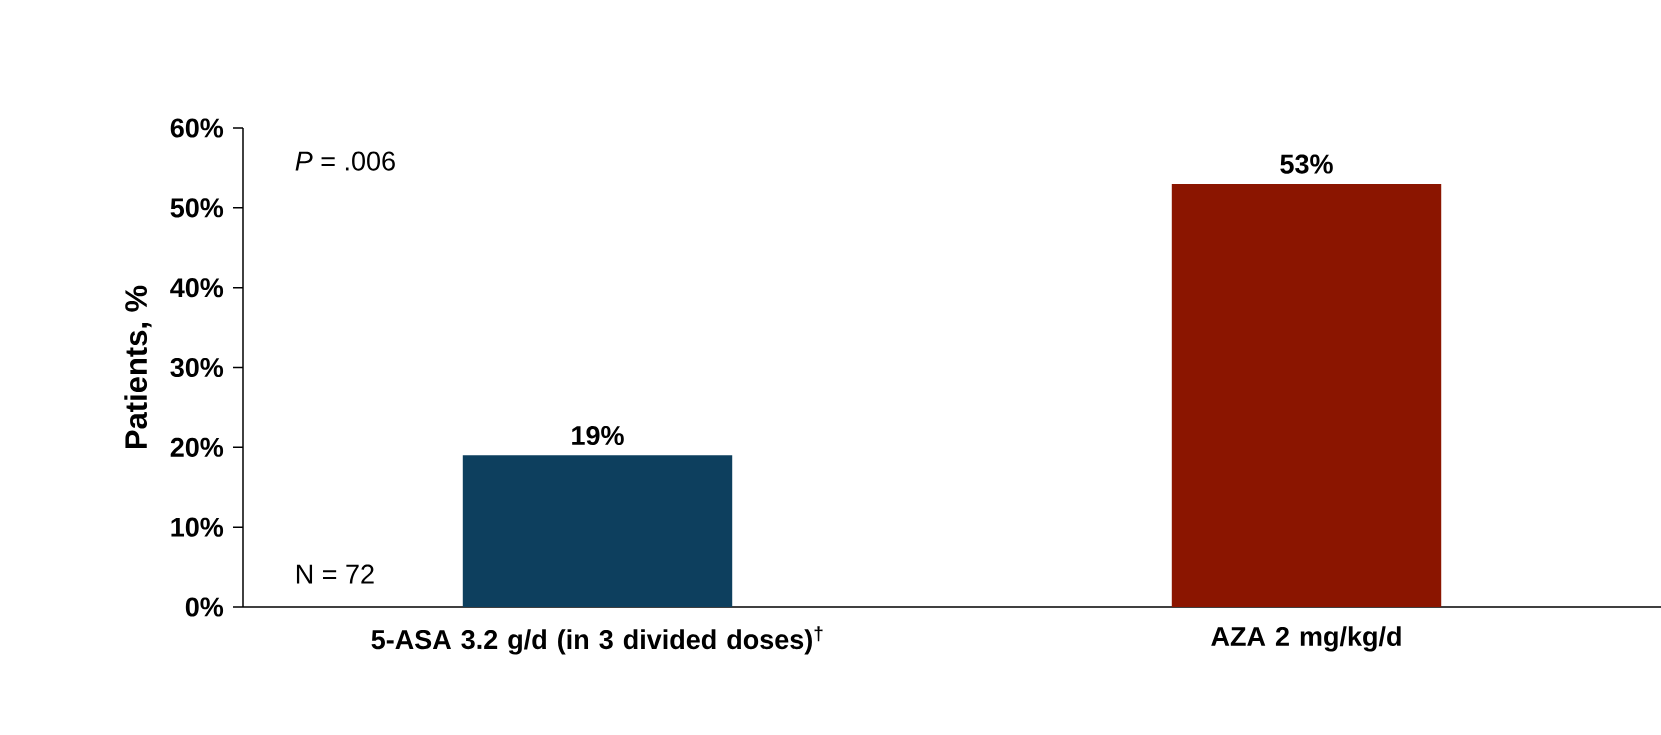 This screenshot has height=735, width=1661. I want to click on y-axis-title: Patients, %, so click(138, 367).